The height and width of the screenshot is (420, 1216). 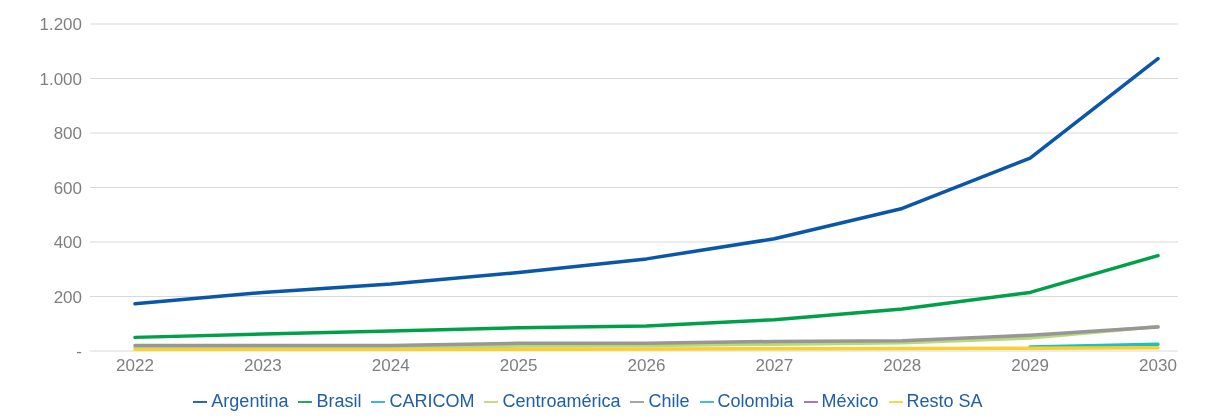 What do you see at coordinates (774, 366) in the screenshot?
I see `x-tick-label: 2027` at bounding box center [774, 366].